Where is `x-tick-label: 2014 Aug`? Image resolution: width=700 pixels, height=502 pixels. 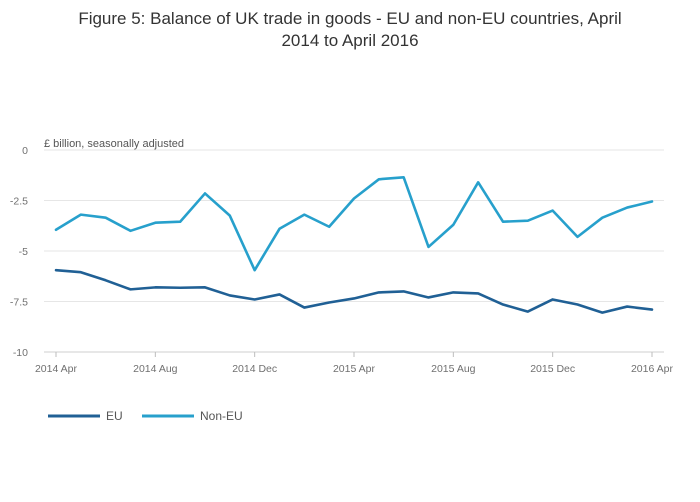
x-tick-label: 2014 Aug is located at coordinates (155, 369).